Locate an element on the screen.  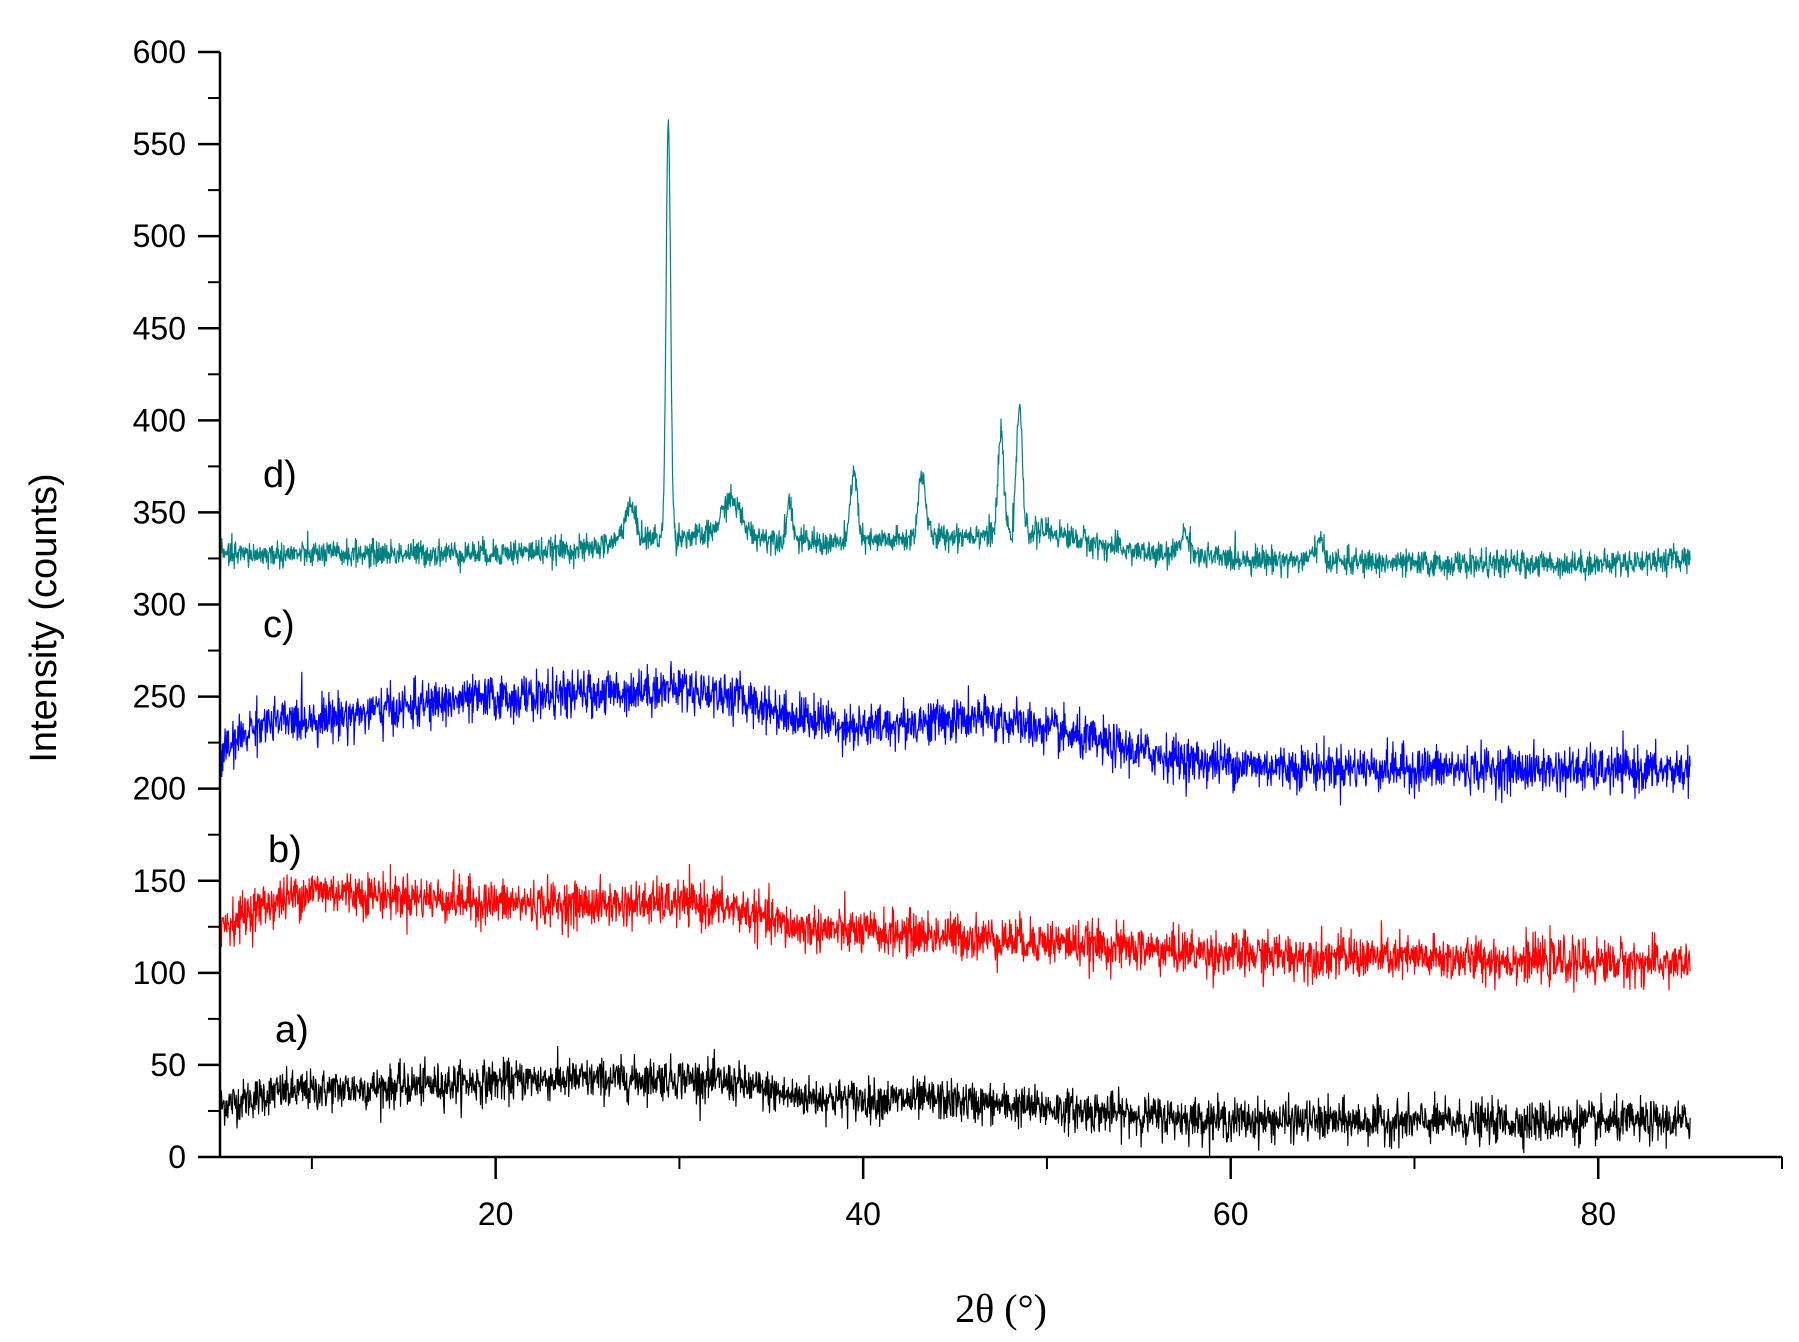
x-tick-label: 60 is located at coordinates (1231, 1214).